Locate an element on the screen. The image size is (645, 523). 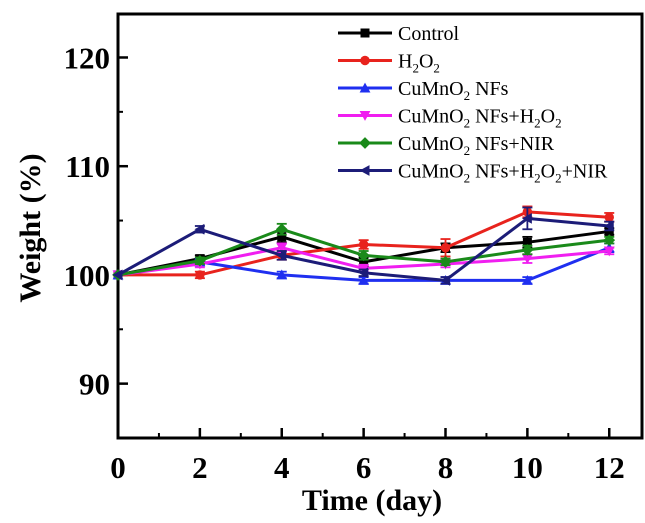
y-tick-label: 110 is located at coordinates (87, 166).